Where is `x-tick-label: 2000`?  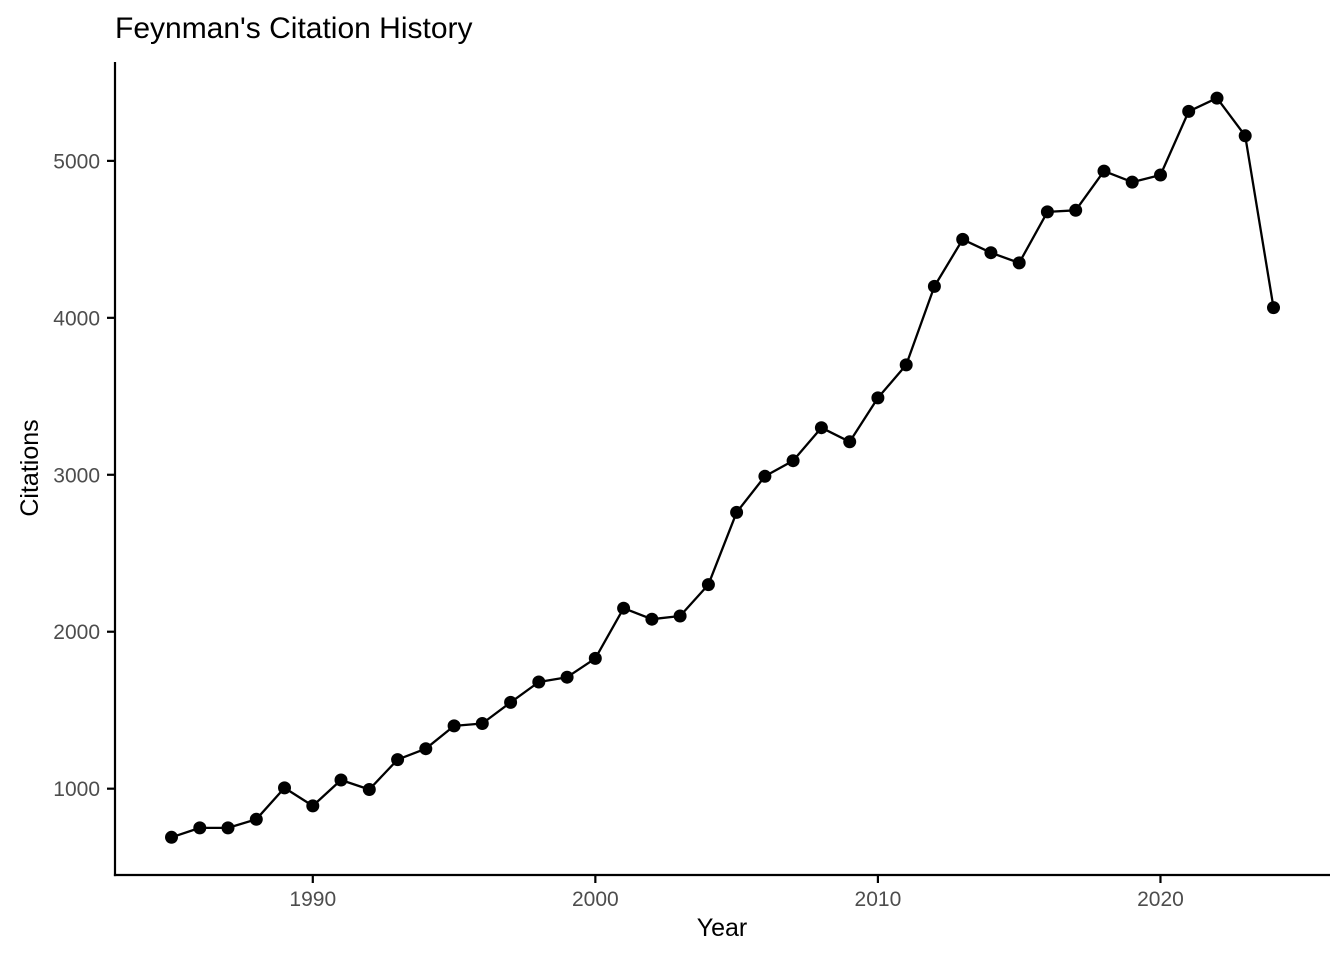 x-tick-label: 2000 is located at coordinates (595, 899).